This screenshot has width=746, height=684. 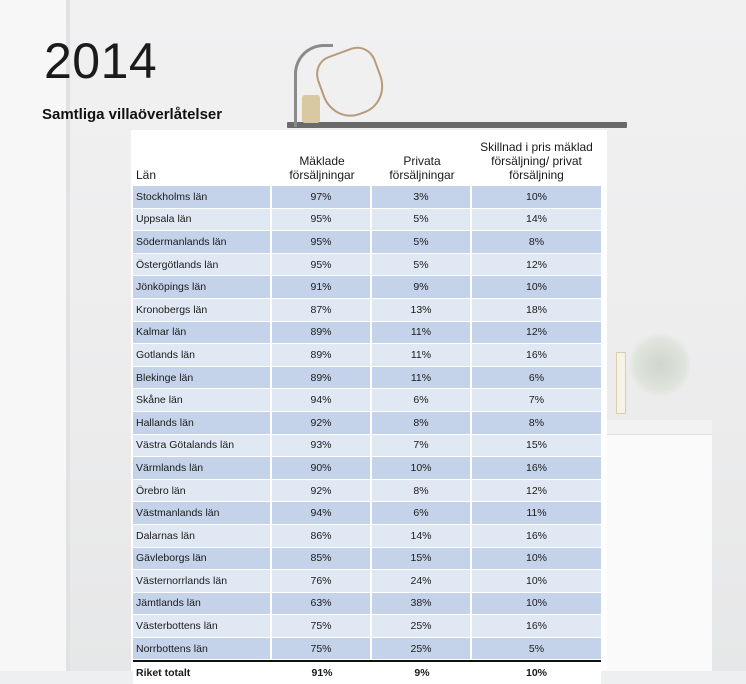 What do you see at coordinates (202, 197) in the screenshot?
I see `cell-lan: Stockholms län` at bounding box center [202, 197].